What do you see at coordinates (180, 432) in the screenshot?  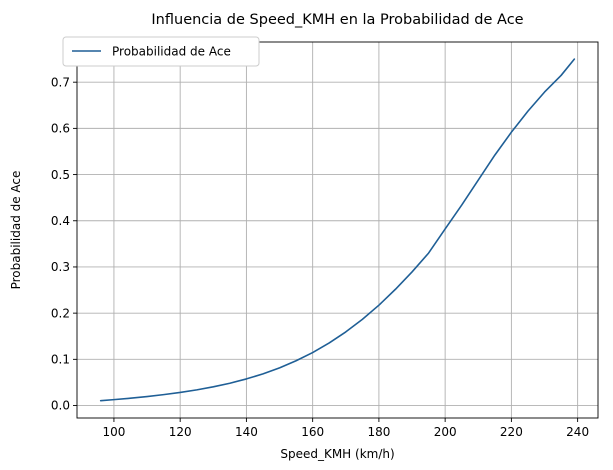 I see `x-tick-label: 120` at bounding box center [180, 432].